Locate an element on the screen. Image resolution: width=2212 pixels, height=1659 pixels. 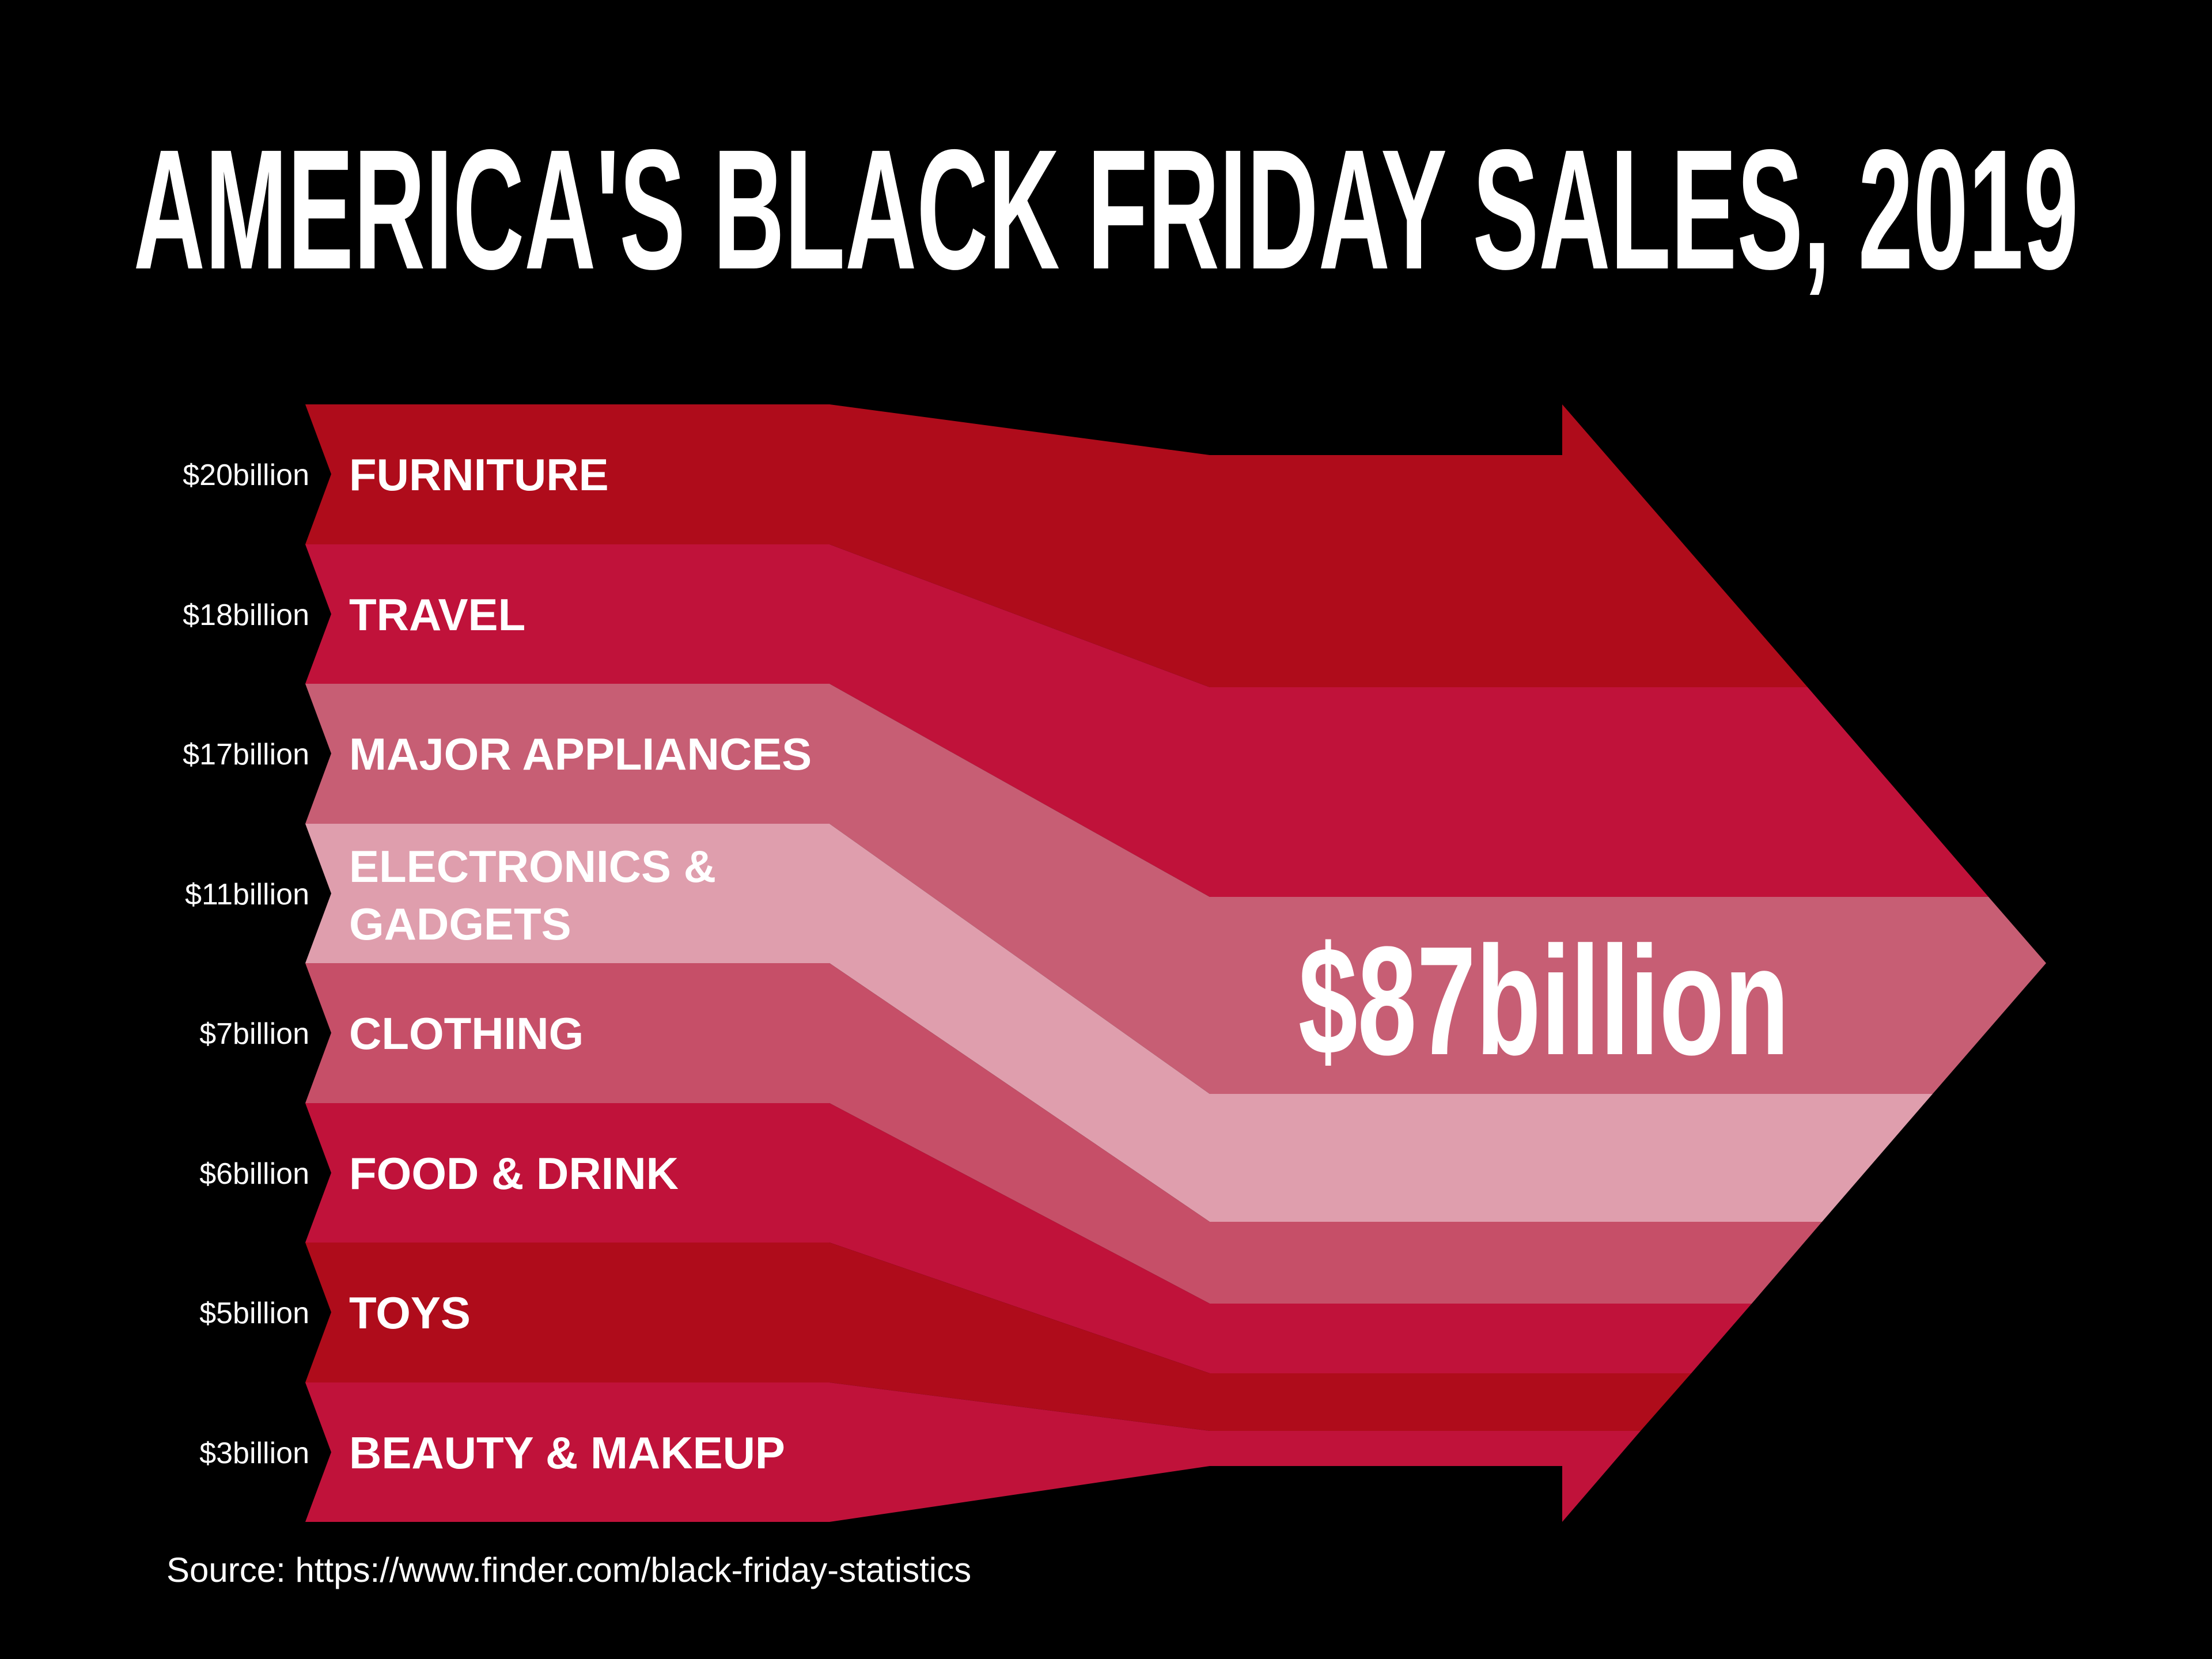
ribbon-food-drink is located at coordinates (1028, 1238).